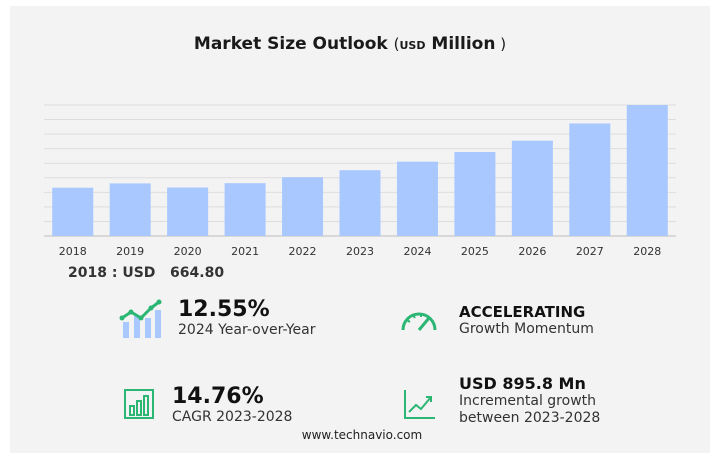 This screenshot has width=724, height=457. Describe the element at coordinates (303, 206) in the screenshot. I see `bar-2022` at that location.